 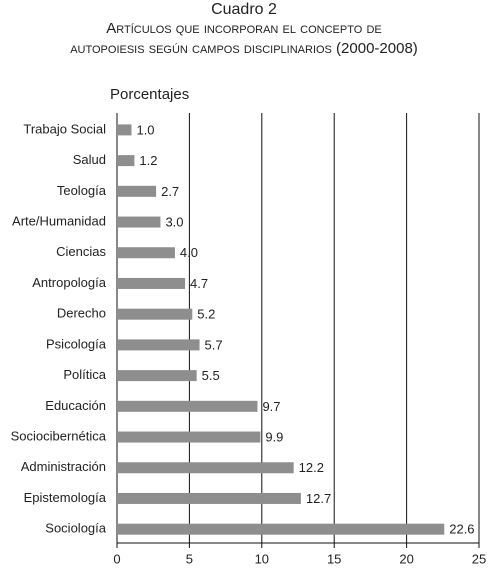 I want to click on data-label: 1.2, so click(x=148, y=160).